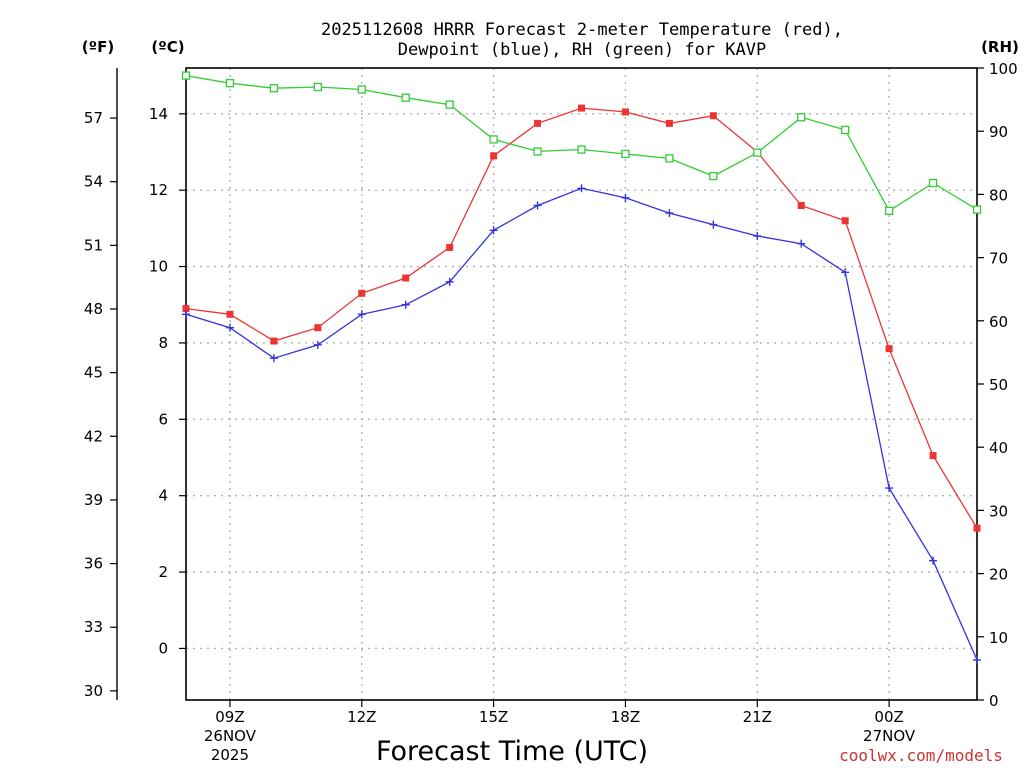 This screenshot has width=1024, height=768. Describe the element at coordinates (163, 343) in the screenshot. I see `celsius-tick-label: 8` at that location.